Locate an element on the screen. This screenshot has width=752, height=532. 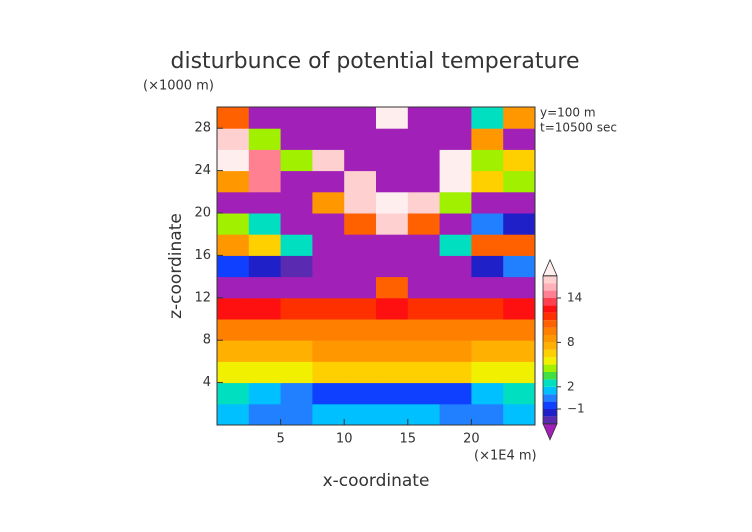
y-tick-label: 8 is located at coordinates (207, 340).